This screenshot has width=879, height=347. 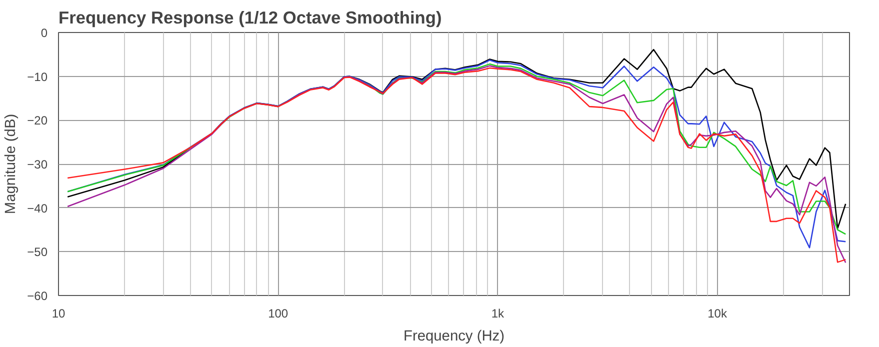 I want to click on x-tick-label: 1k, so click(x=498, y=313).